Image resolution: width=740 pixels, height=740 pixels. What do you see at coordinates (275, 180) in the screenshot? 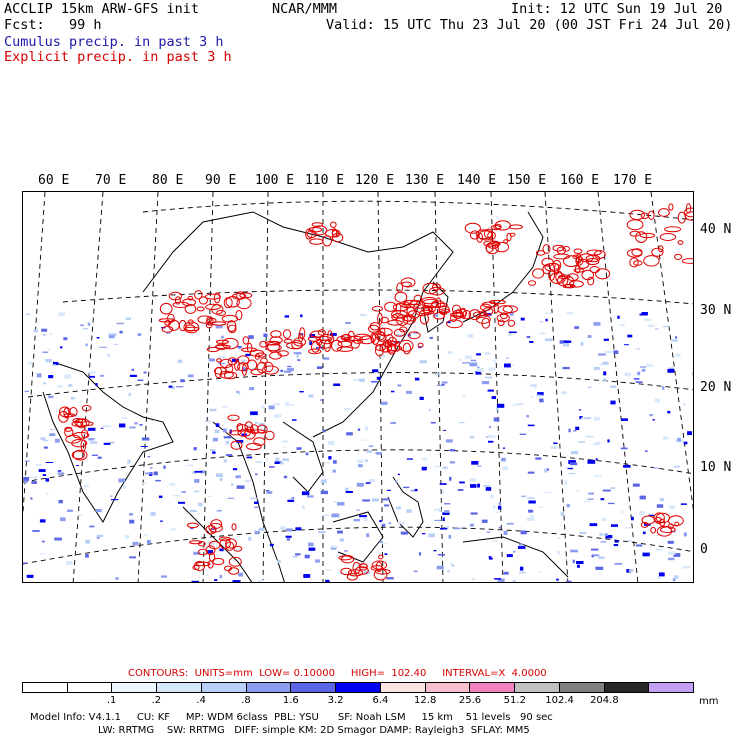
I see `lon-label: 100 E` at bounding box center [275, 180].